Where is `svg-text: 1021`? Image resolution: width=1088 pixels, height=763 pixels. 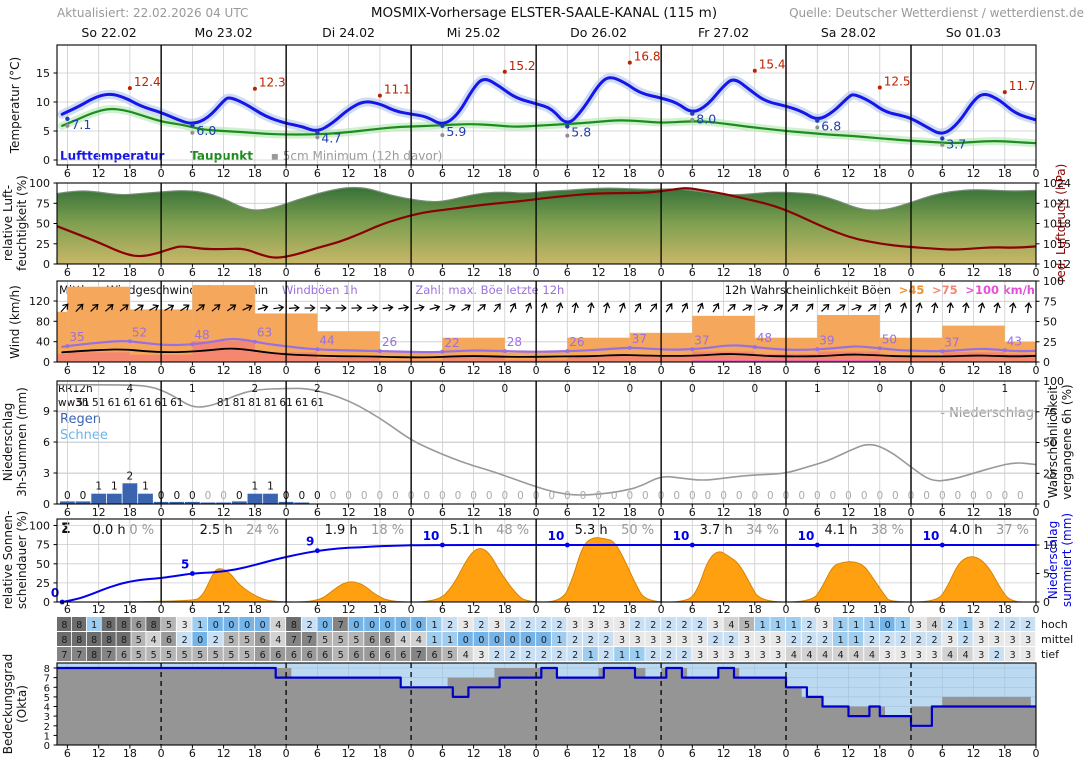 svg-text: 1021 is located at coordinates (1057, 203).